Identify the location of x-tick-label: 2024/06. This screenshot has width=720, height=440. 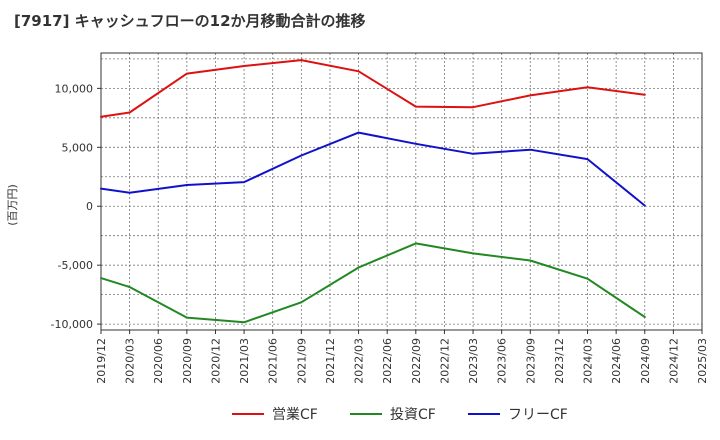
(616, 361).